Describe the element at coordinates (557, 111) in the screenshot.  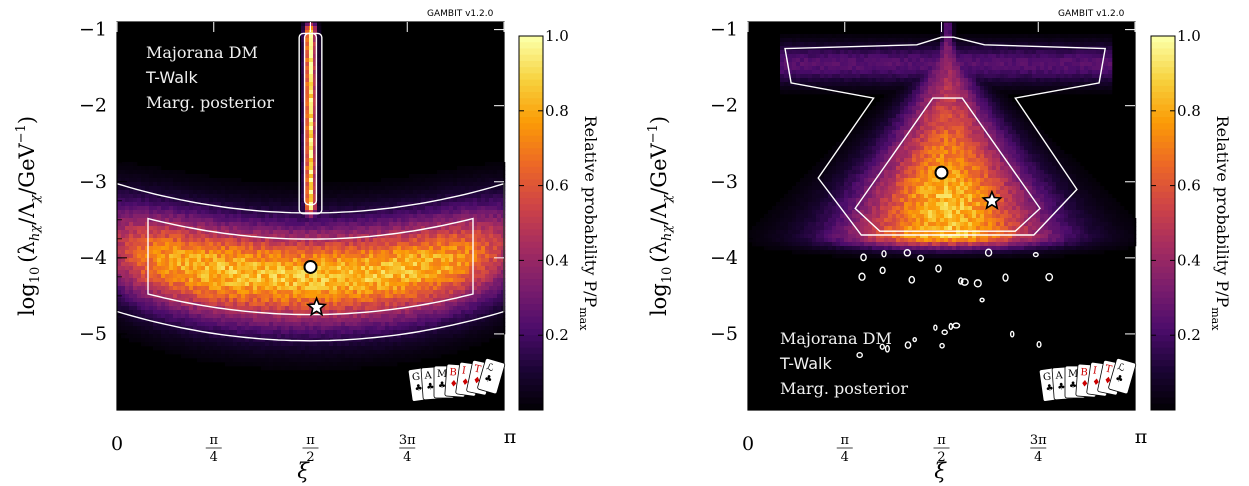
I see `left-colorbar-tick-label: 0.8` at that location.